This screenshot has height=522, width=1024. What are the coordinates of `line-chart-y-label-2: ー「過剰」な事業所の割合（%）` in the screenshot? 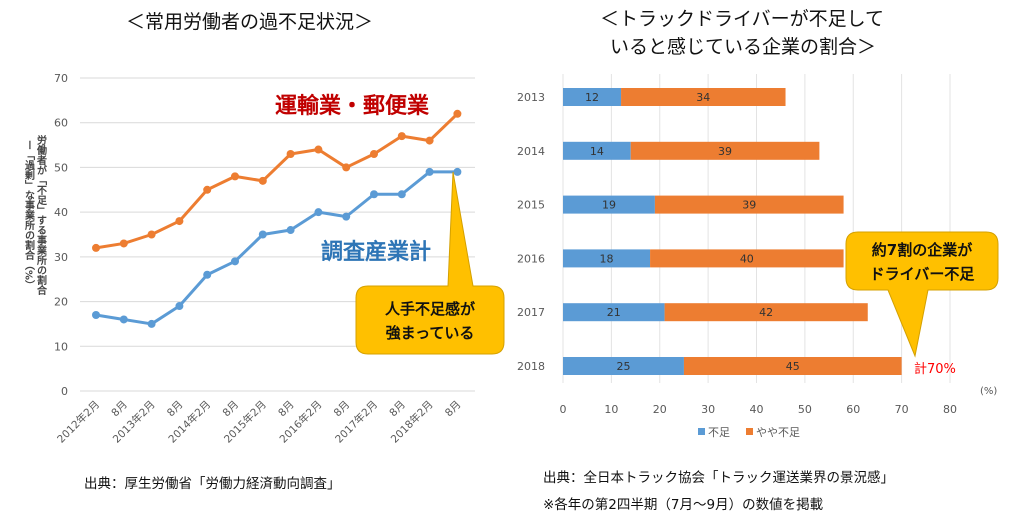 It's located at (29, 215).